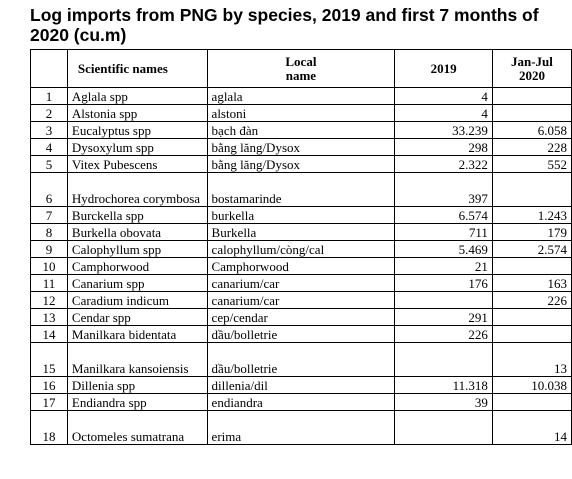  I want to click on table-row: 7 Burckella spp burkella 6.574 1.243, so click(301, 215).